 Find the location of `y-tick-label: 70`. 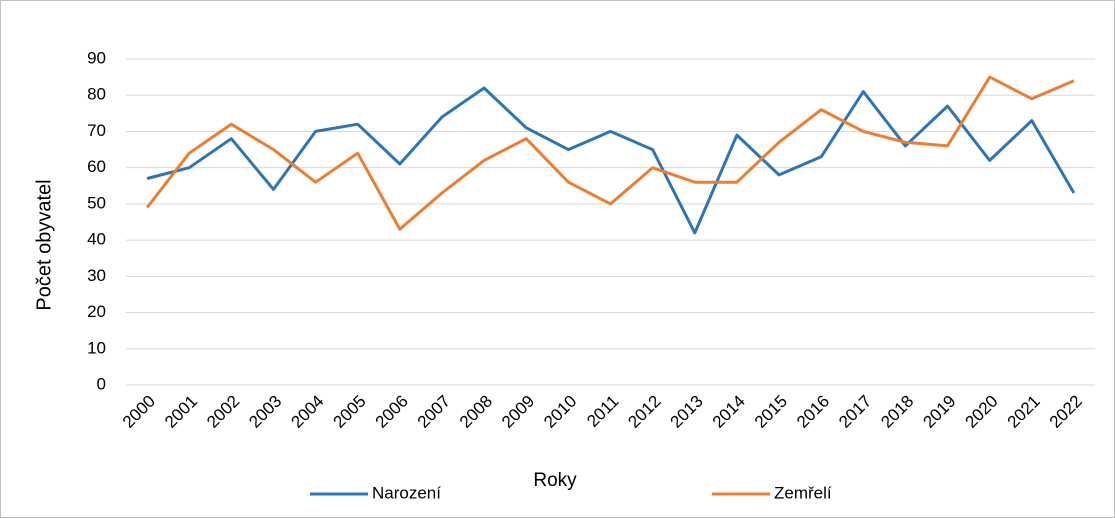

y-tick-label: 70 is located at coordinates (96, 130).